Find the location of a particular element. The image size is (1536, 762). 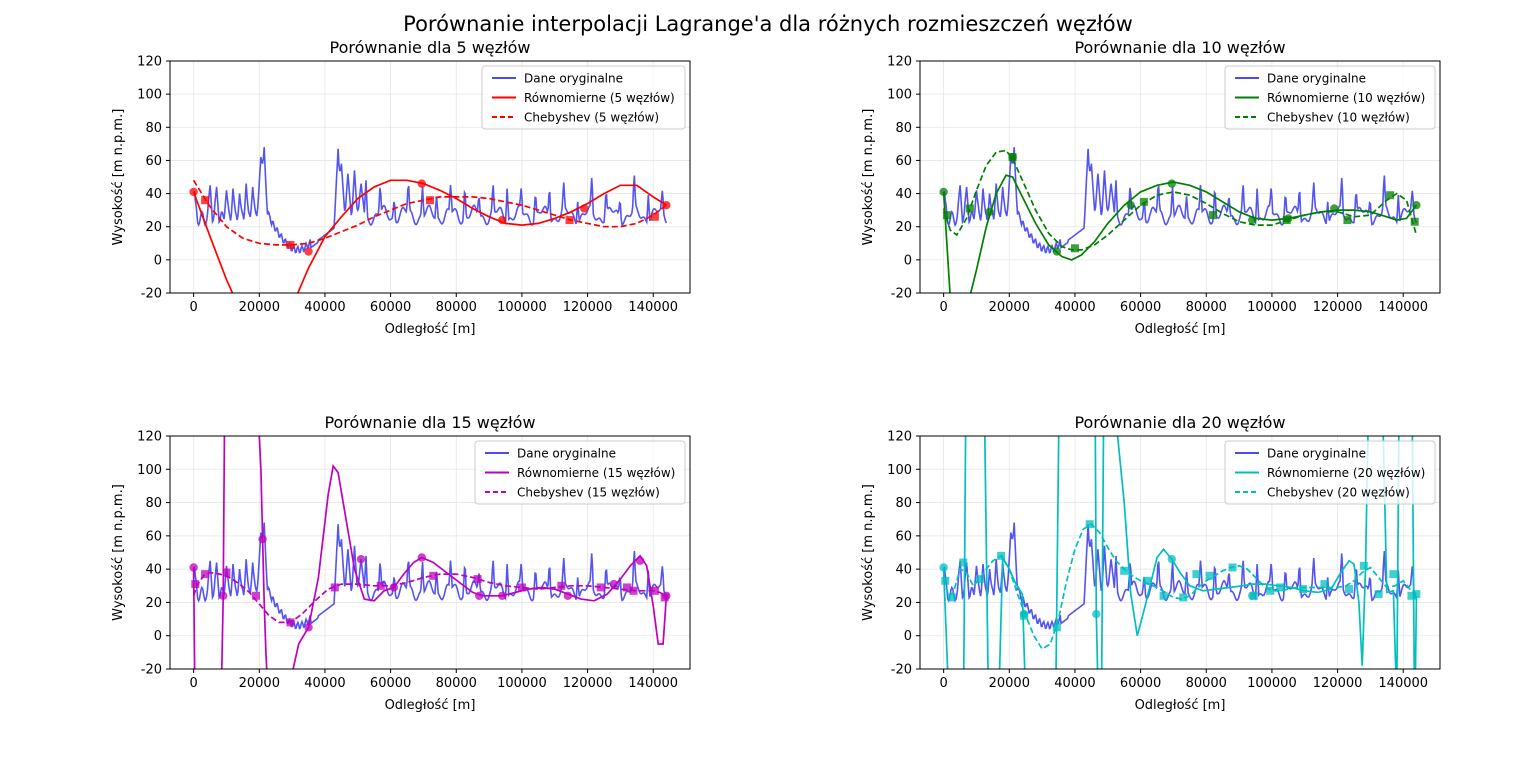

y-tick-label: 0 is located at coordinates (158, 260).